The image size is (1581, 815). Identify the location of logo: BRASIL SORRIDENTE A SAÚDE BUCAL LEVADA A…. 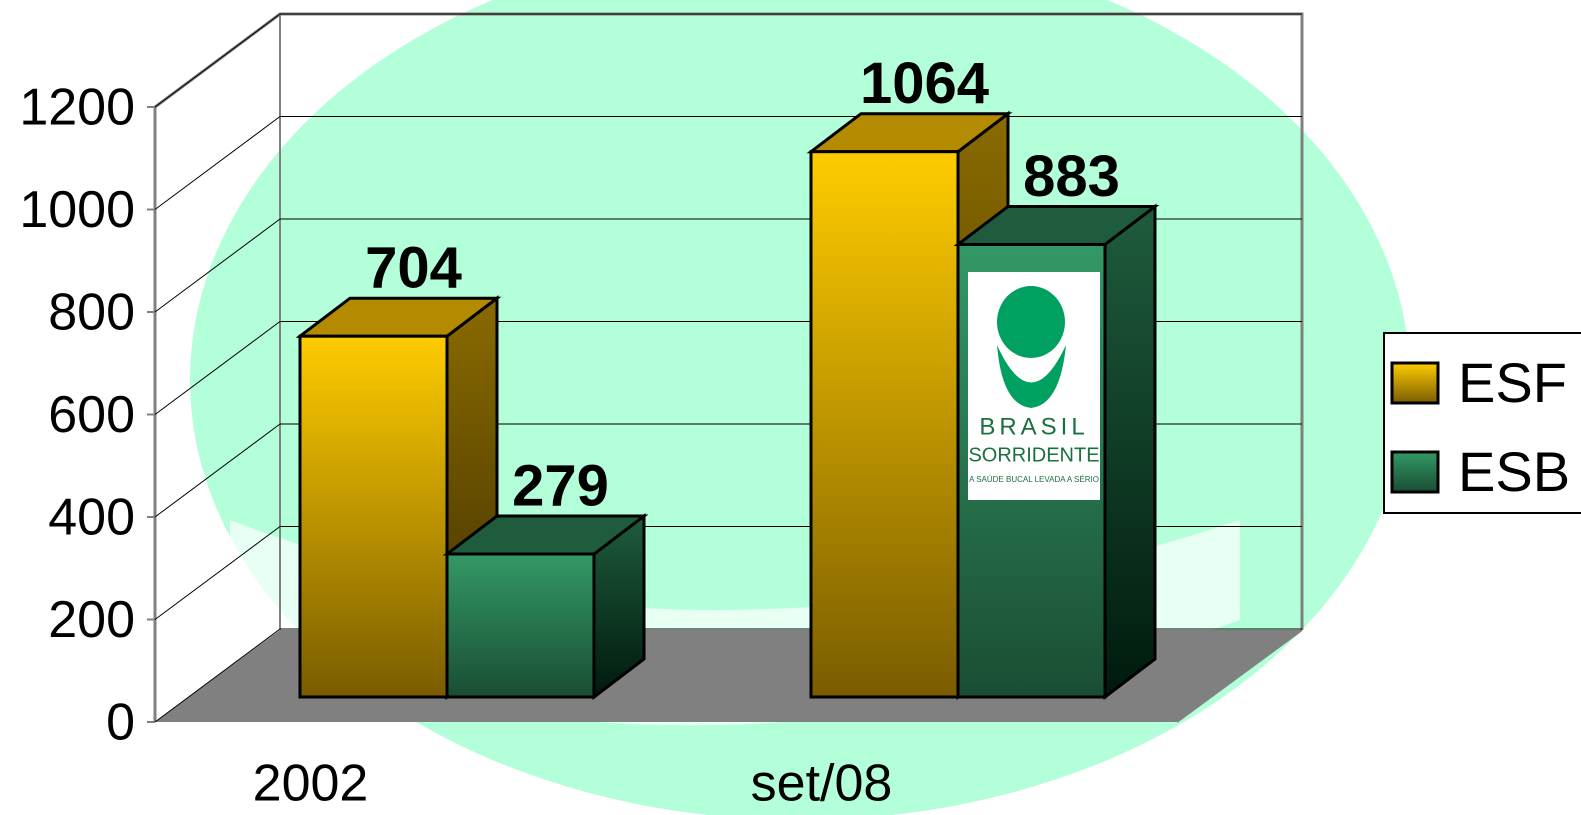
(1034, 386).